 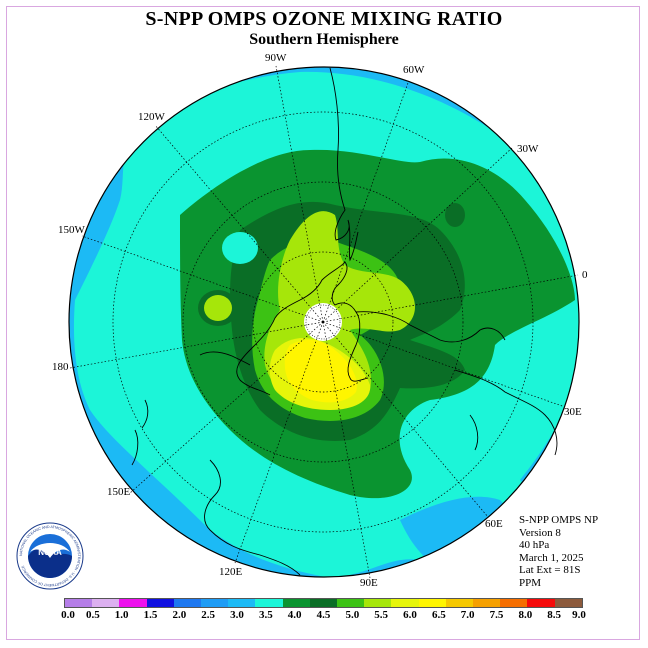 What do you see at coordinates (525, 615) in the screenshot?
I see `colorbar-tick-label: 8.0` at bounding box center [525, 615].